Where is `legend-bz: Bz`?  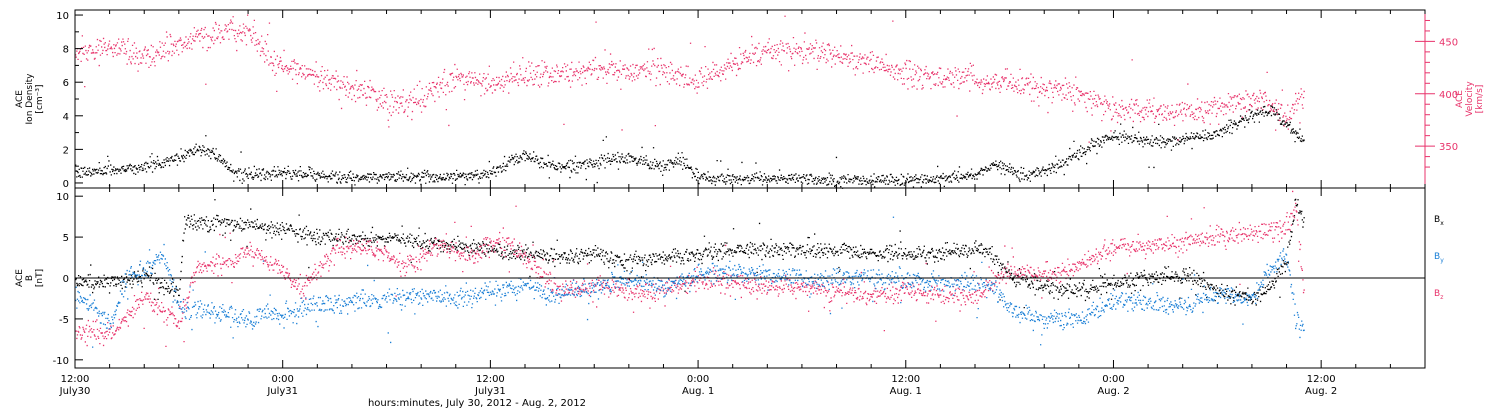
legend-bz: Bz is located at coordinates (1438, 295).